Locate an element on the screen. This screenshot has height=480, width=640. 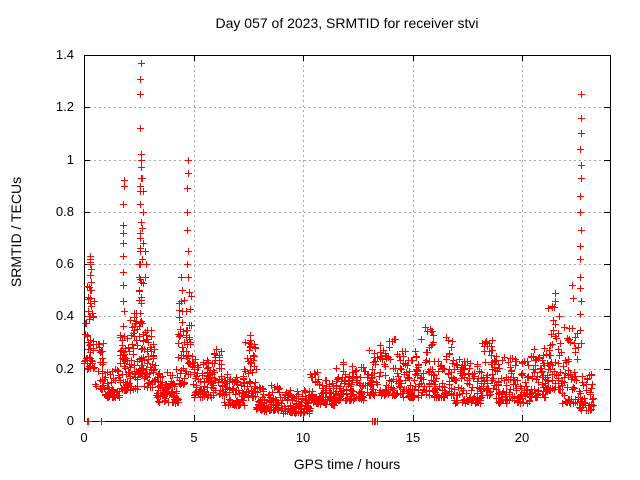
y-tick-label: 1 is located at coordinates (70, 159).